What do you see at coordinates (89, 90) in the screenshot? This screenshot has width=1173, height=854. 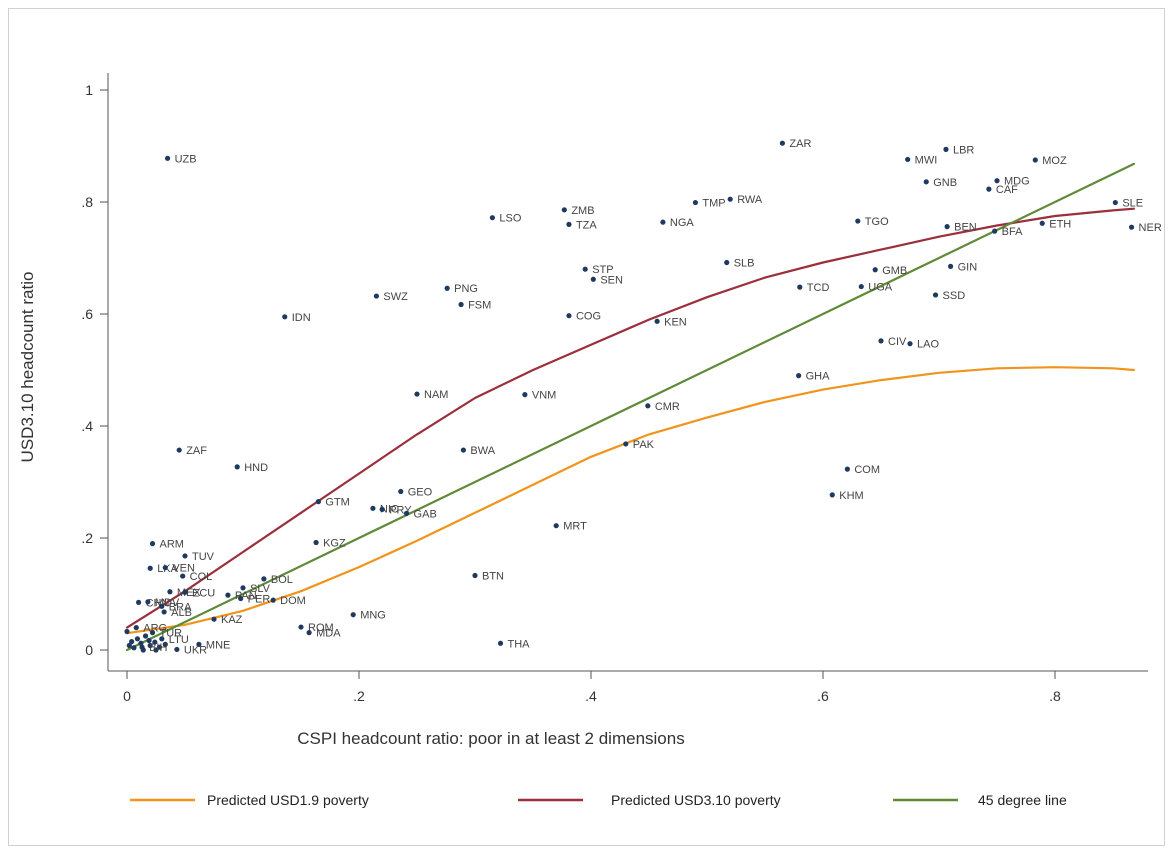 I see `y-tick-label: 1` at bounding box center [89, 90].